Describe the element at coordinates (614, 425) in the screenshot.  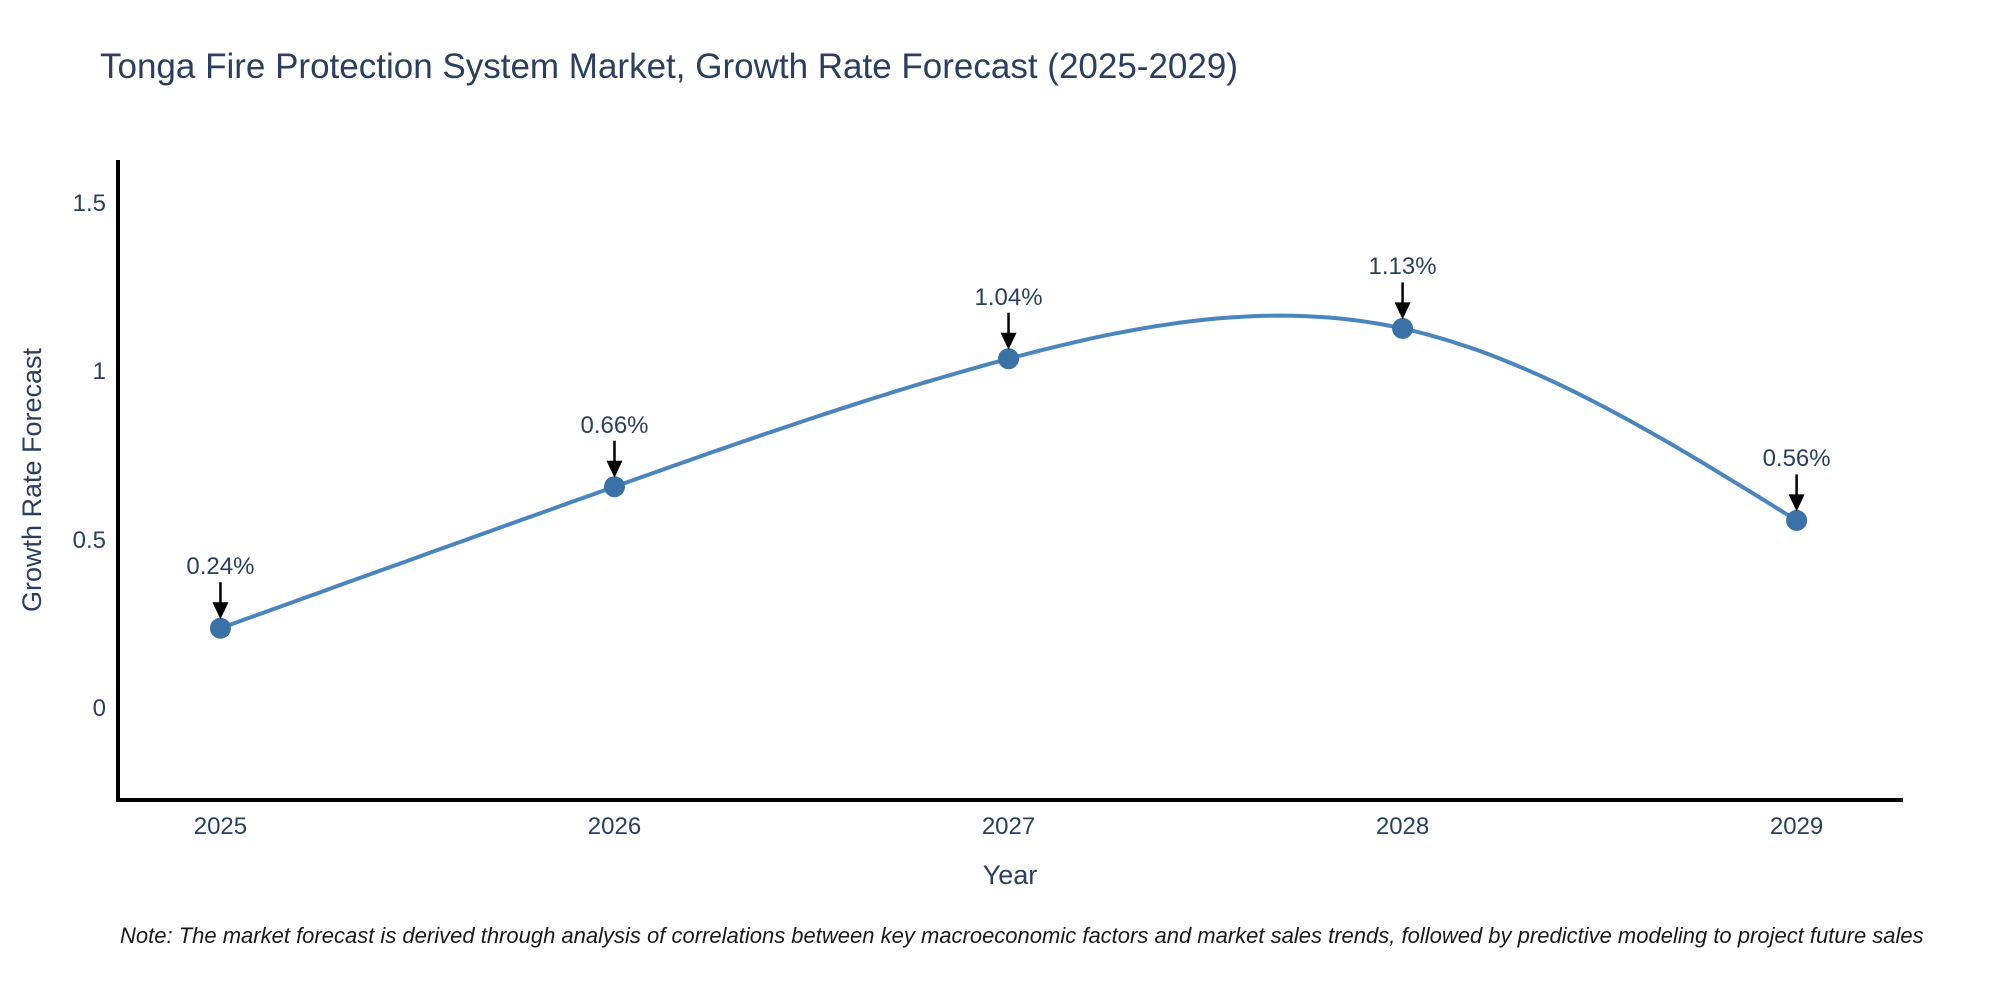
I see `data-point-value-label: 0.66%` at that location.